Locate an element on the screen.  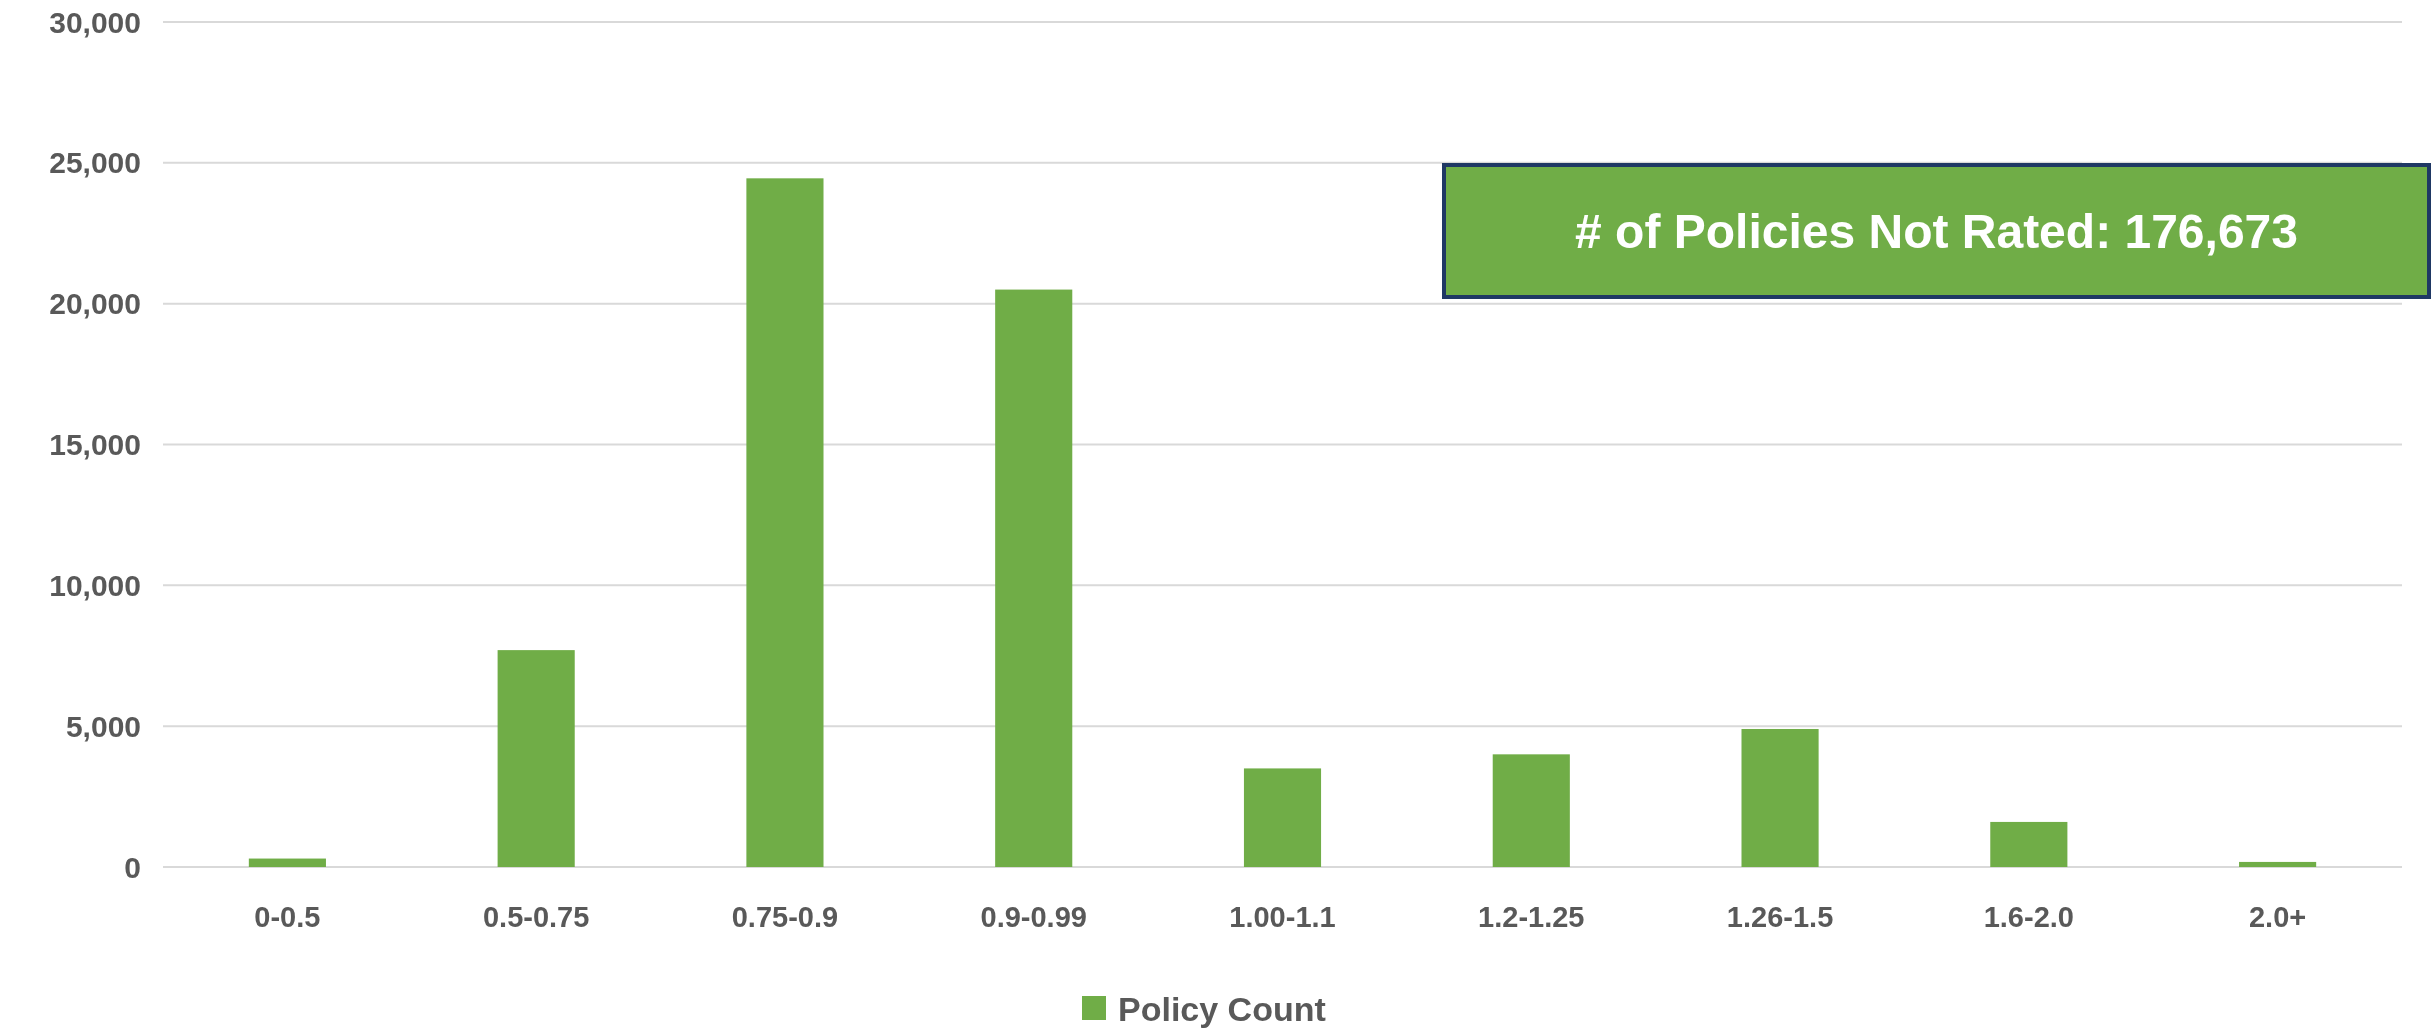
x-tick-label: 1.6-2.0 is located at coordinates (2028, 917).